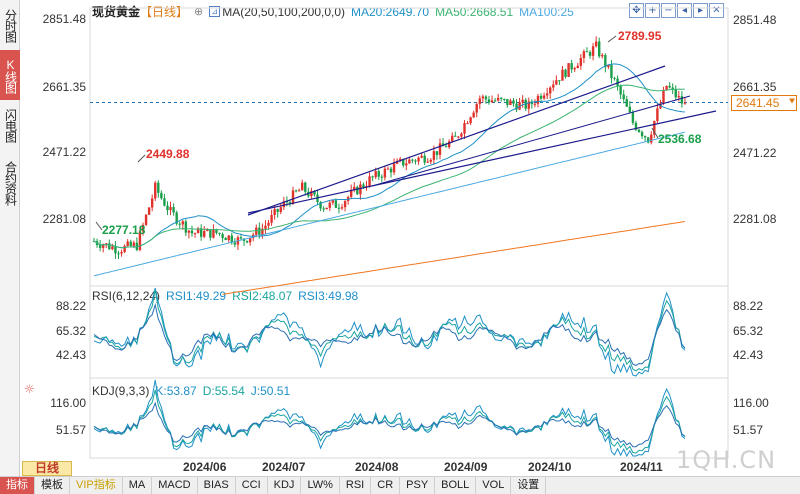  What do you see at coordinates (29, 389) in the screenshot?
I see `crosshair-icon: ☼` at bounding box center [29, 389].